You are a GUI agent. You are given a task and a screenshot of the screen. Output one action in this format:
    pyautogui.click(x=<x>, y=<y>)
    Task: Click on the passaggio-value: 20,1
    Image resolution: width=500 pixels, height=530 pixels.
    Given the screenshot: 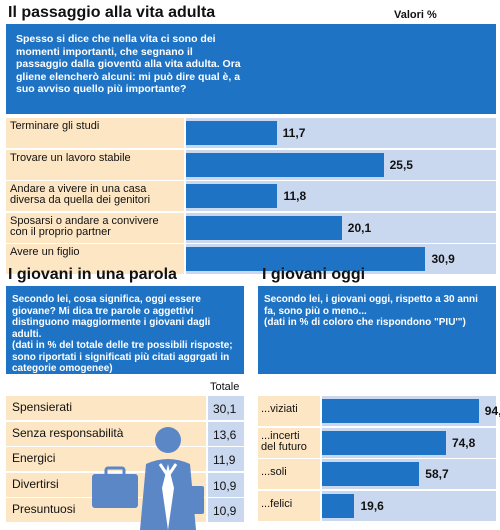 What is the action you would take?
    pyautogui.click(x=359, y=227)
    